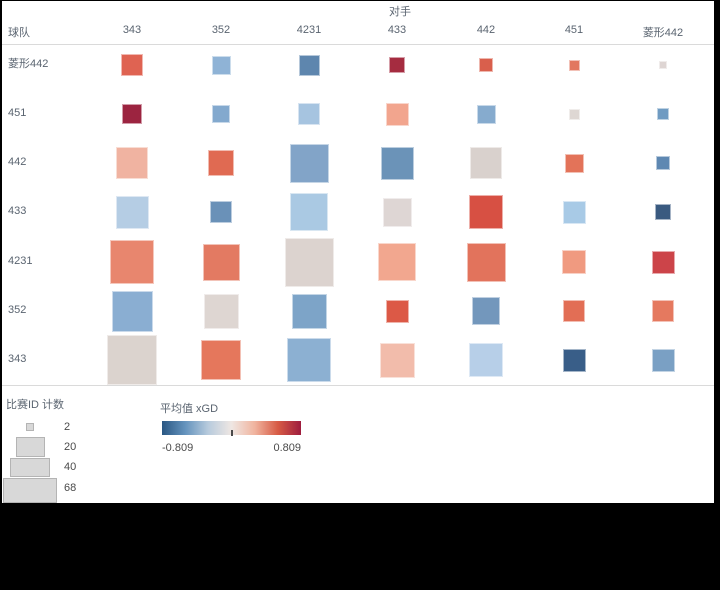 The height and width of the screenshot is (590, 720). Describe the element at coordinates (663, 114) in the screenshot. I see `mark-451-vs-菱形442` at that location.